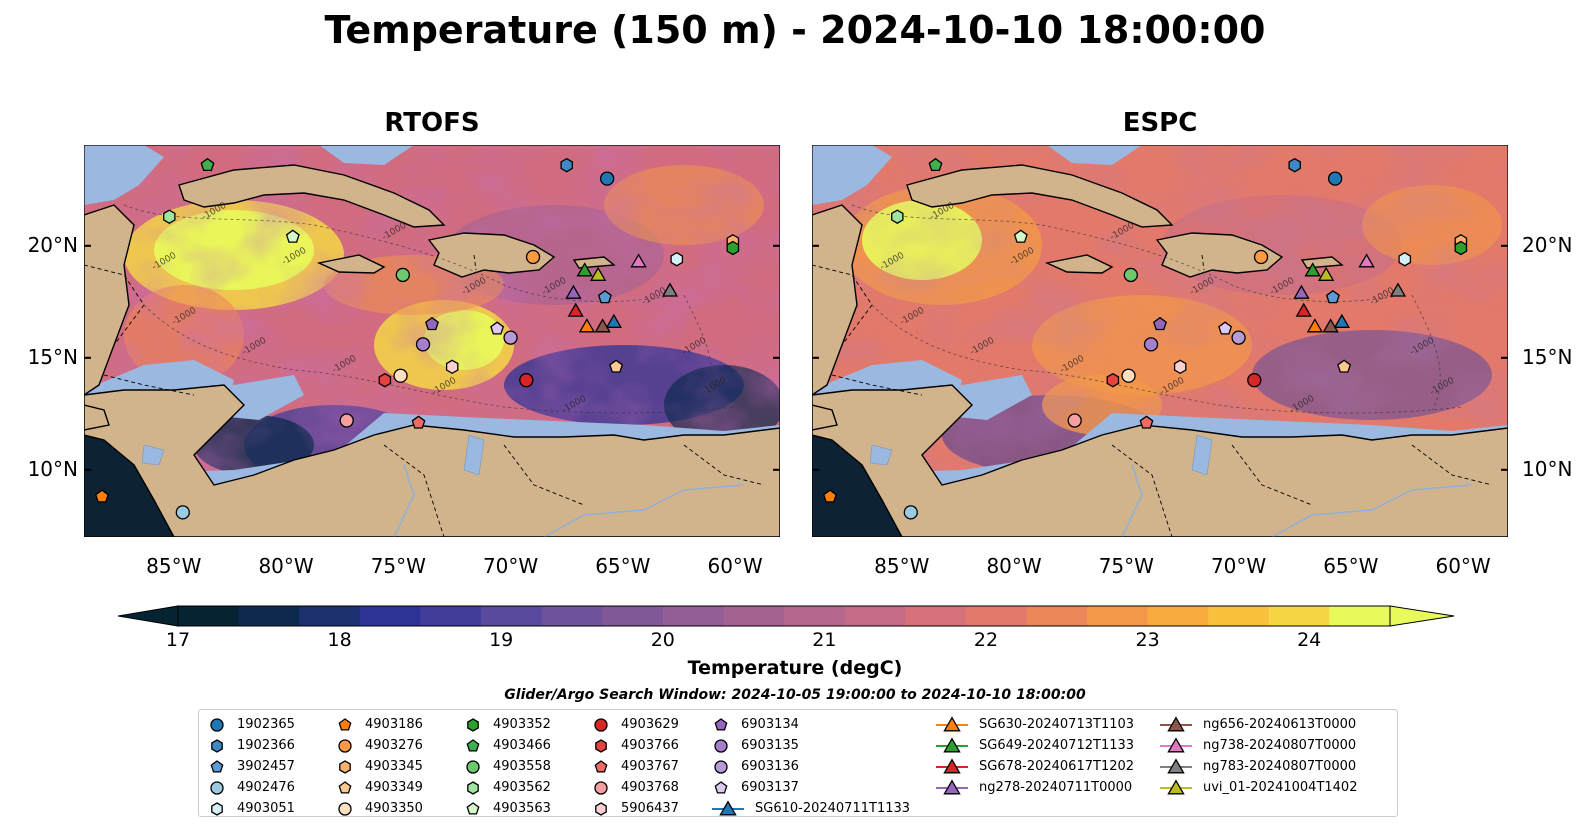 This screenshot has width=1590, height=829. Describe the element at coordinates (510, 566) in the screenshot. I see `lon-label-70w-rtofs: 70°W` at that location.